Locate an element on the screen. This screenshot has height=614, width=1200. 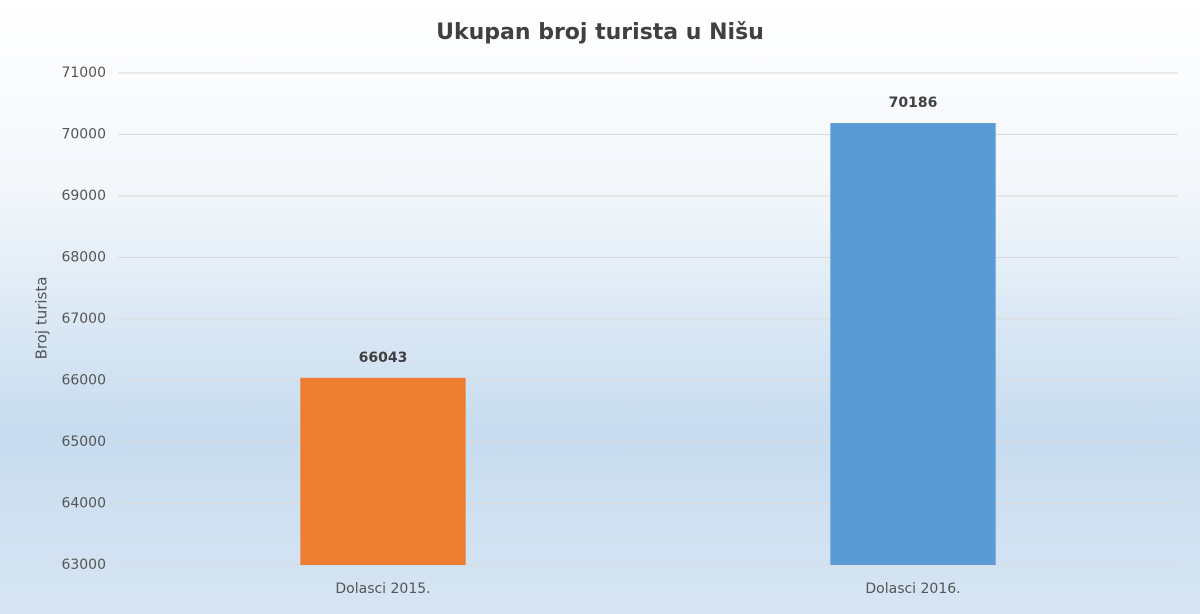
x-tick-label: Dolasci 2015. is located at coordinates (382, 589).